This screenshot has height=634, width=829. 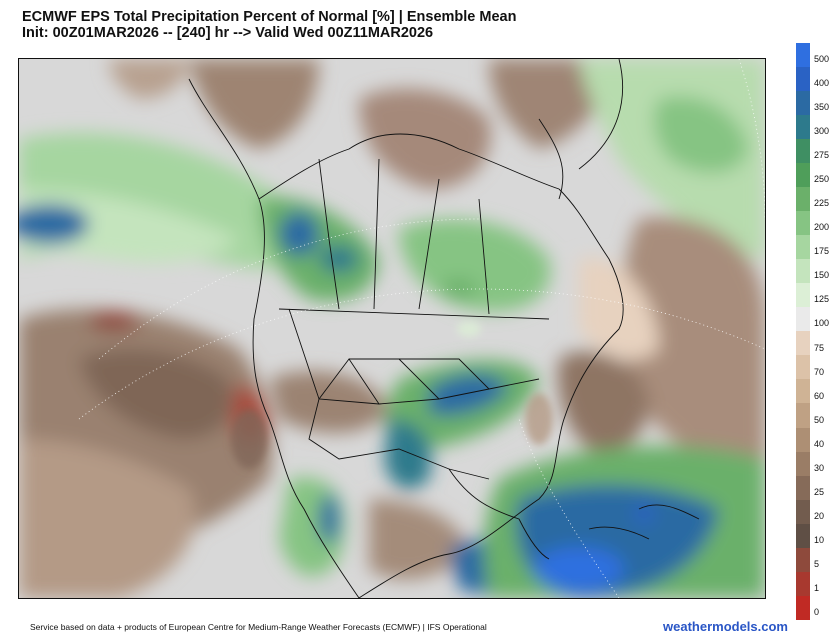 I want to click on colorbar-tick-label: 275, so click(x=821, y=155).